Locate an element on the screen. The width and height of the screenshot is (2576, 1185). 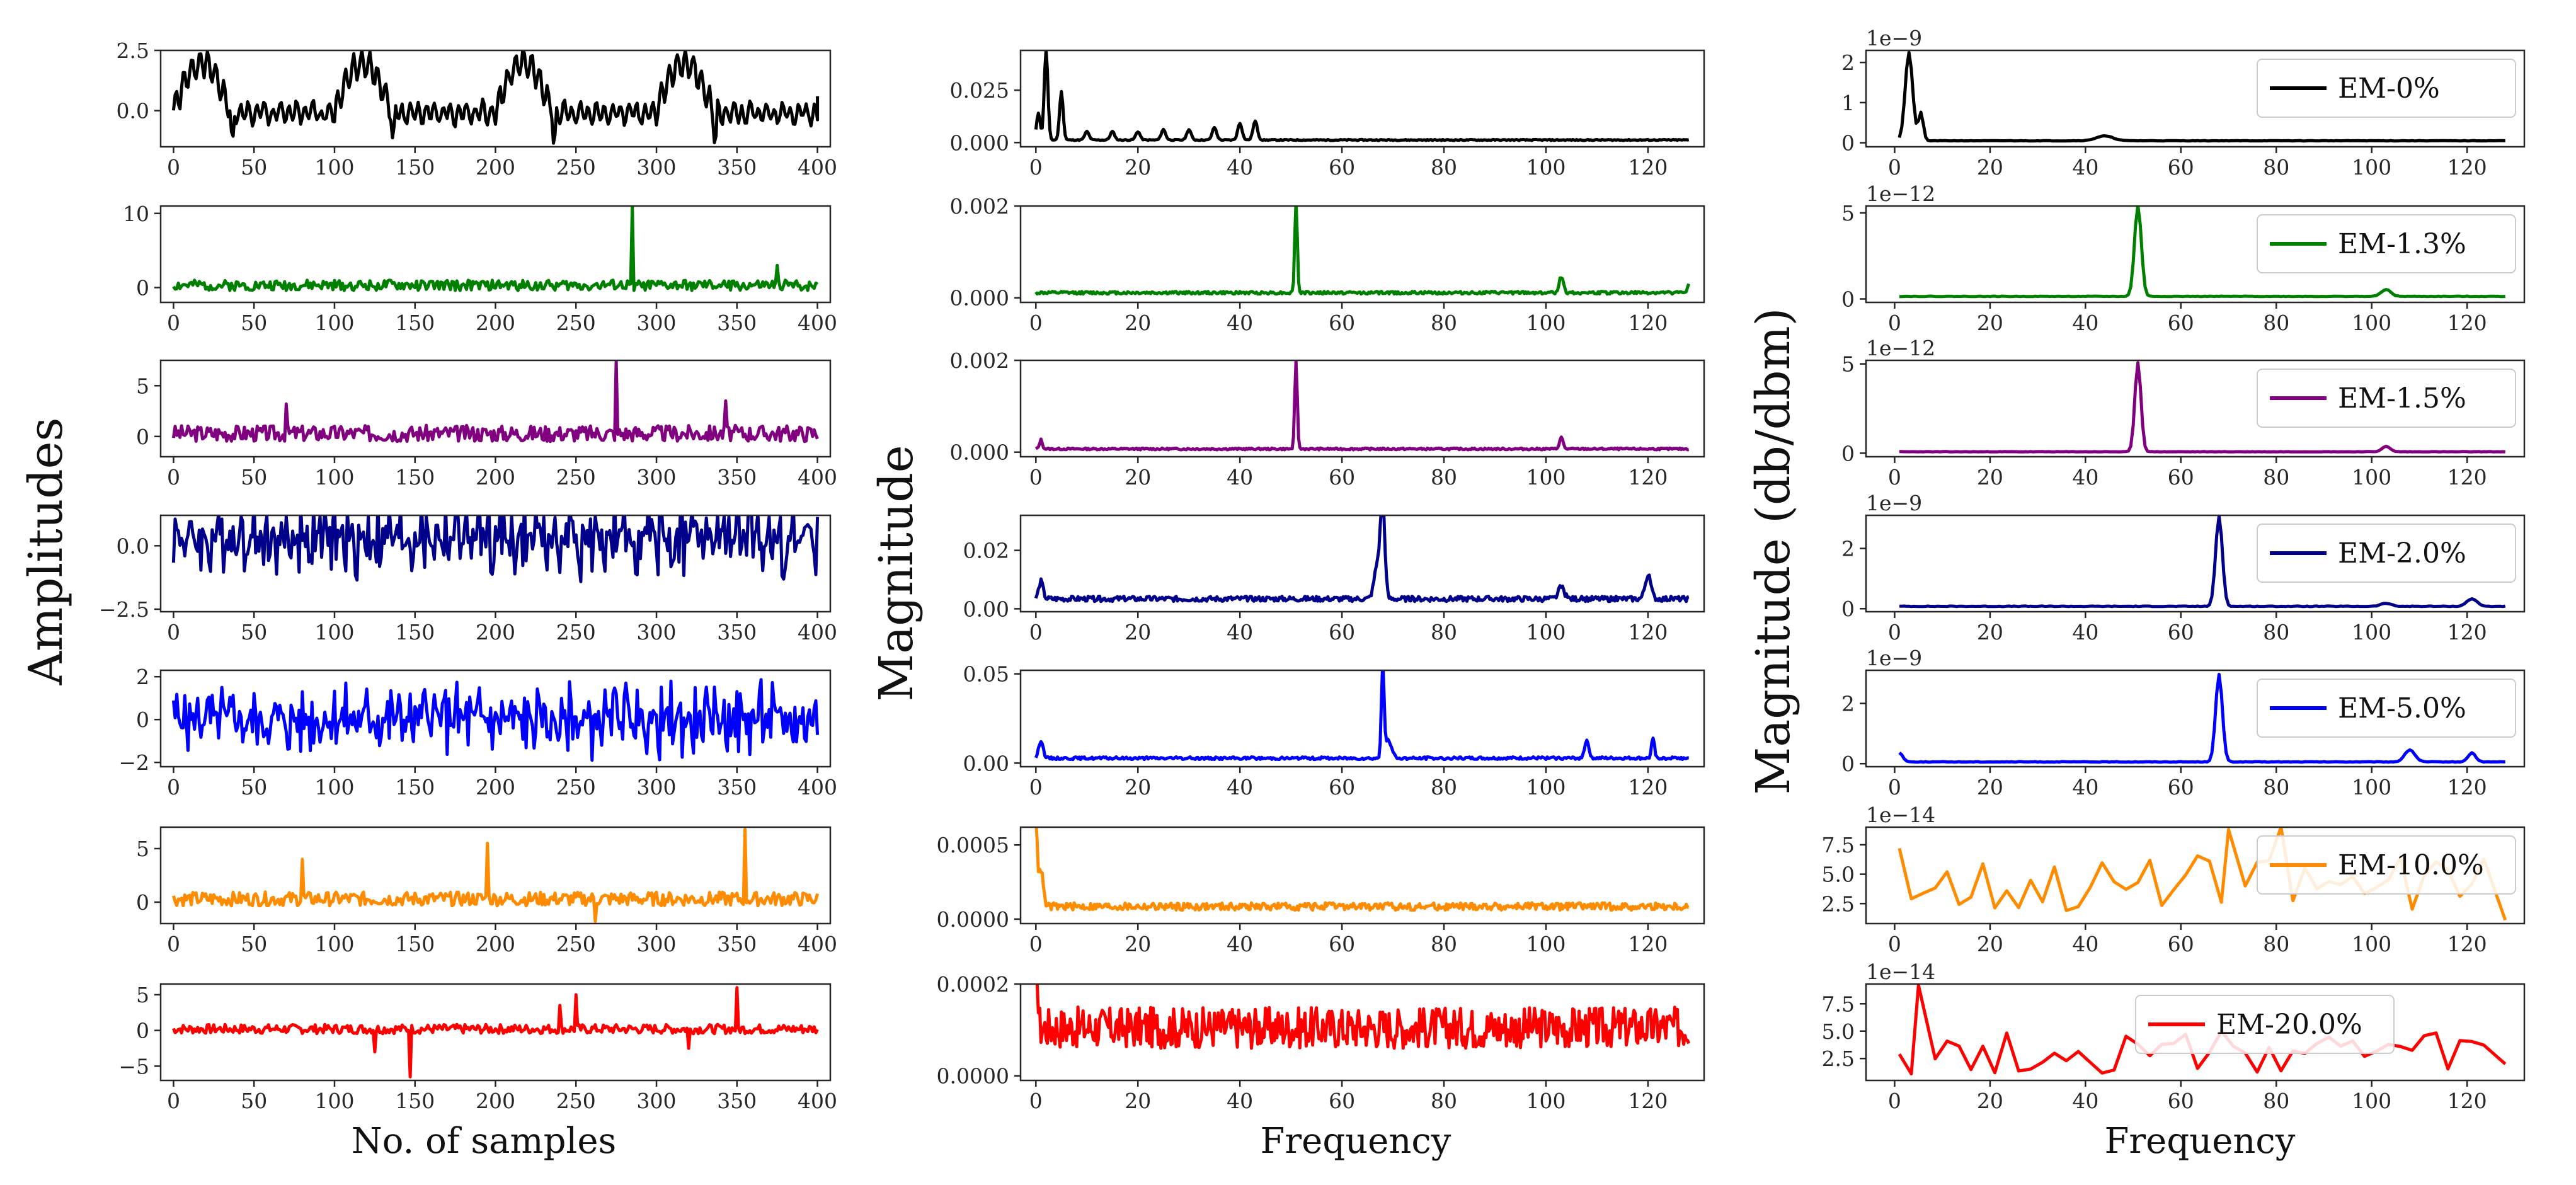
legend-label: EM-2.0% is located at coordinates (2402, 553).